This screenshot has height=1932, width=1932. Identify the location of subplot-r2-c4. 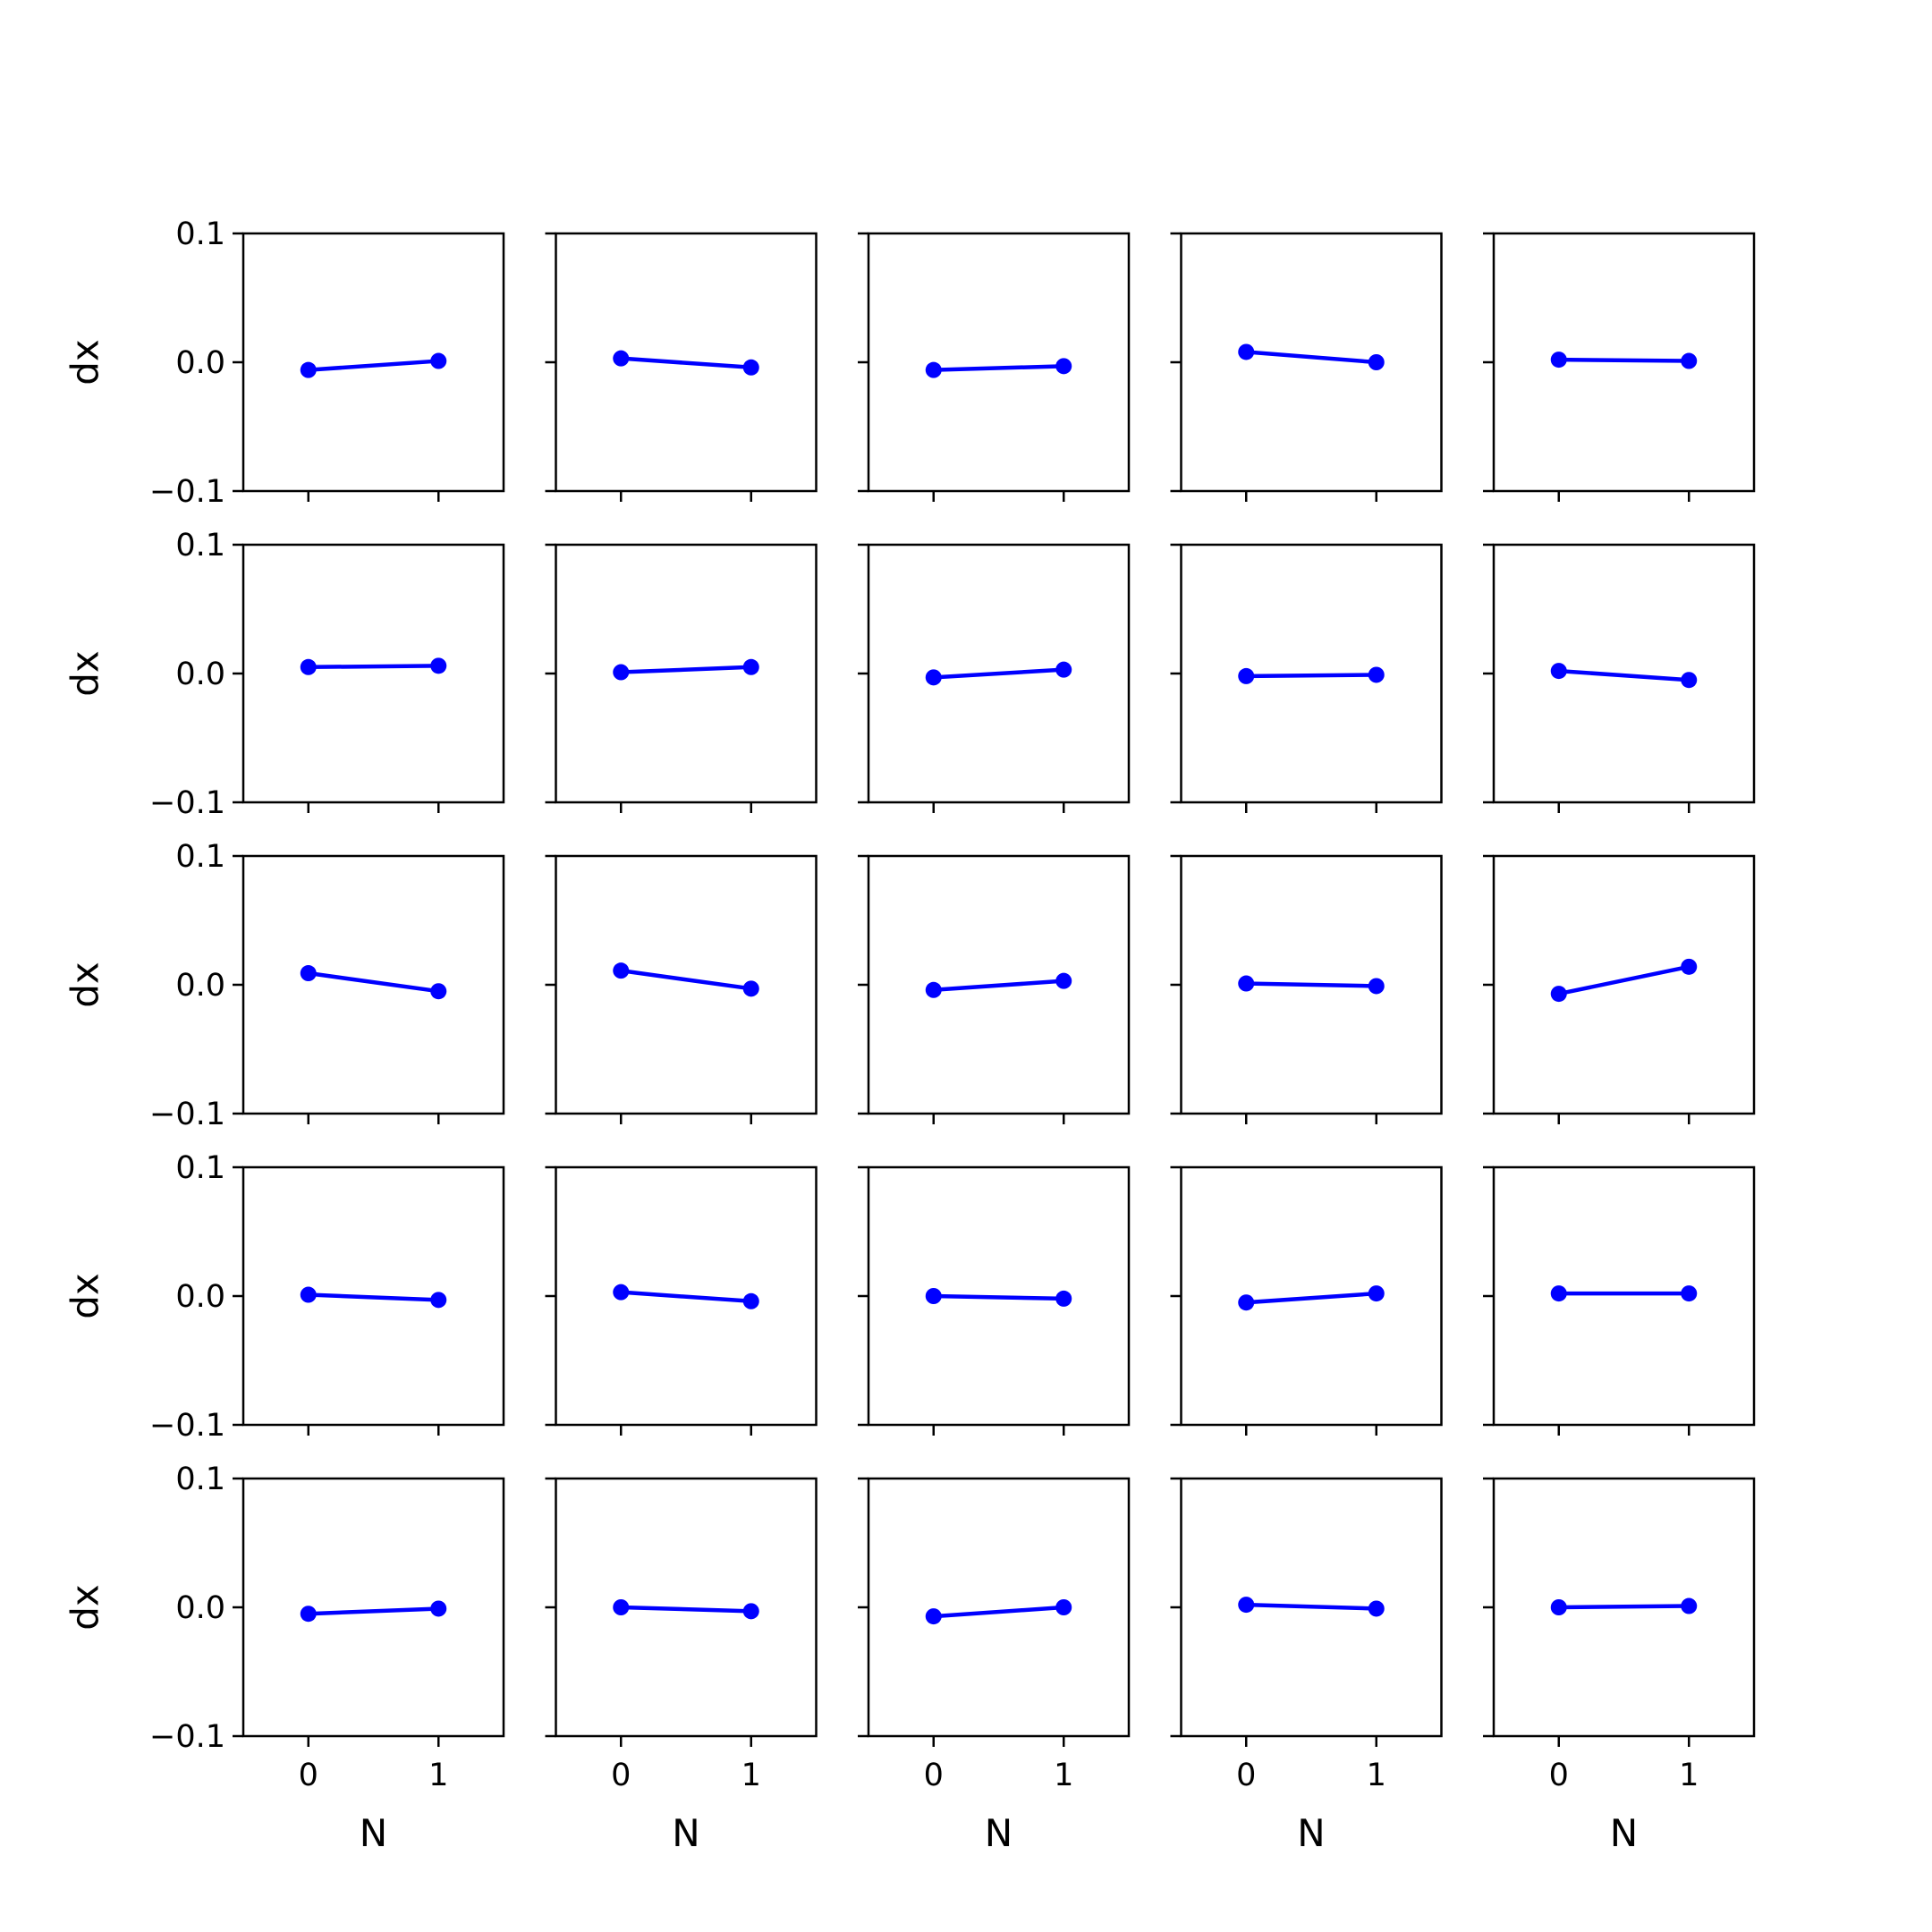
(1306, 678).